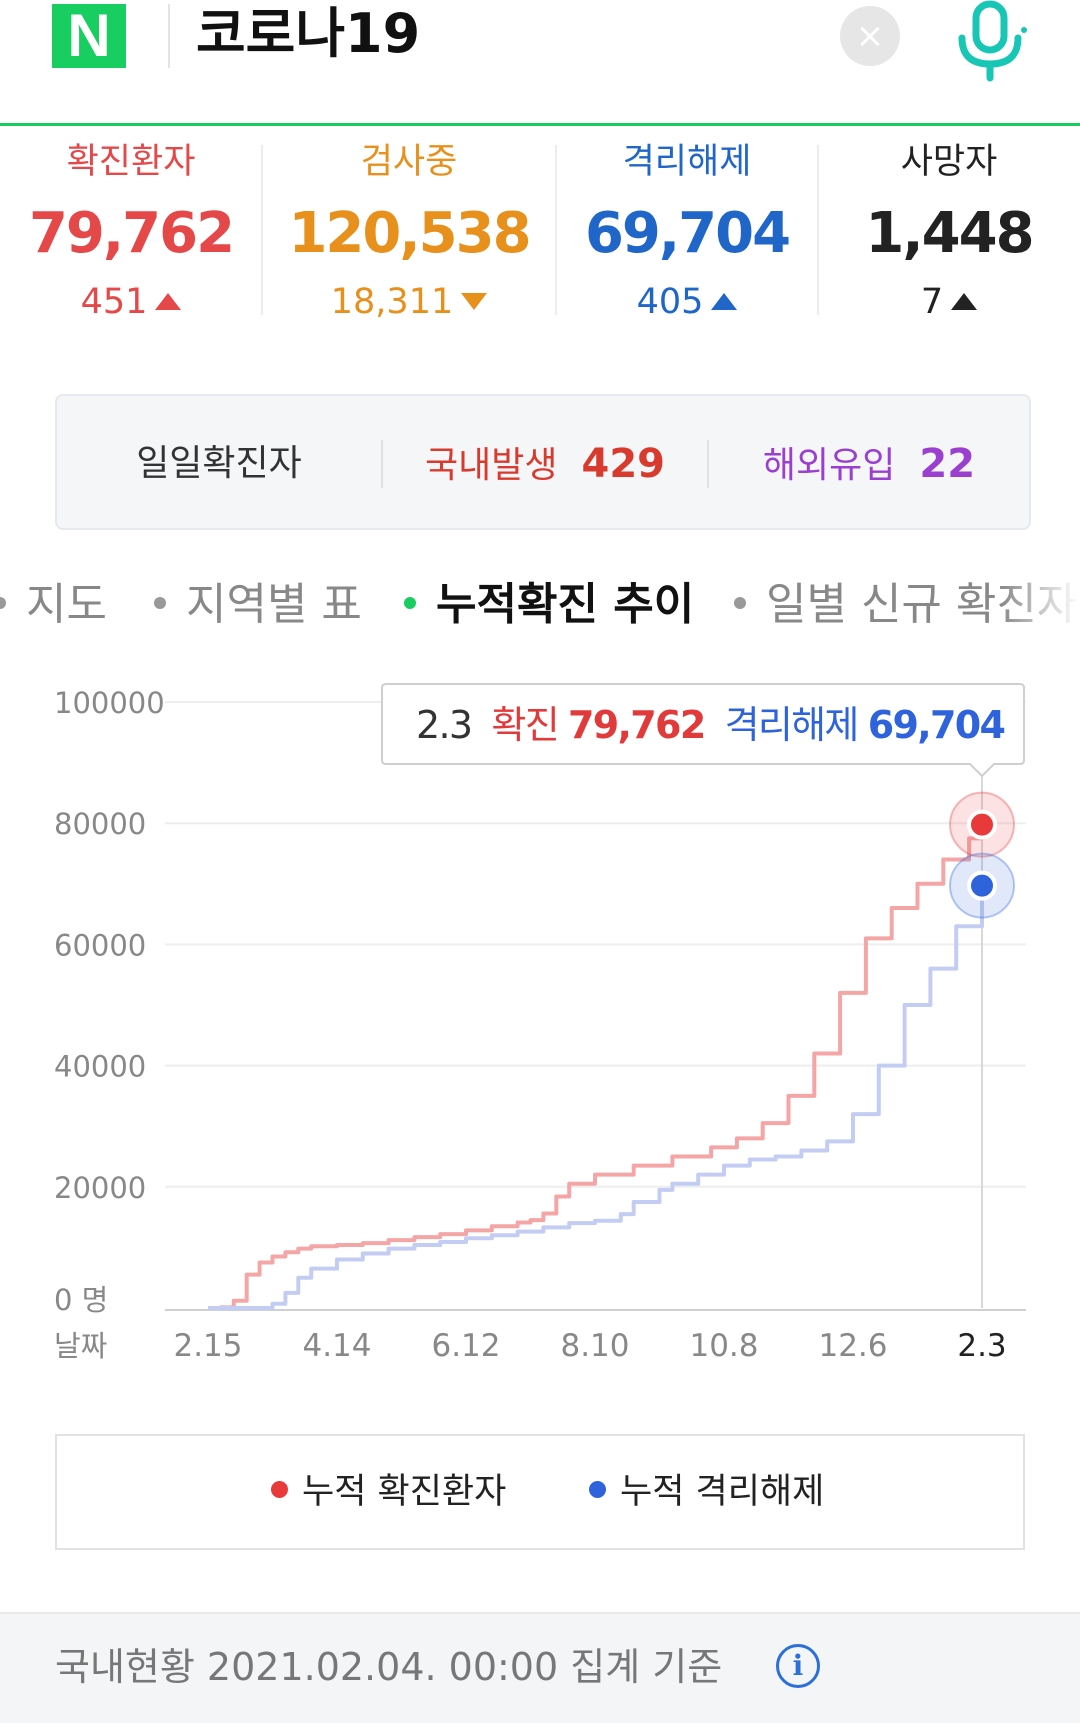  I want to click on y-tick-label: 80000, so click(100, 824).